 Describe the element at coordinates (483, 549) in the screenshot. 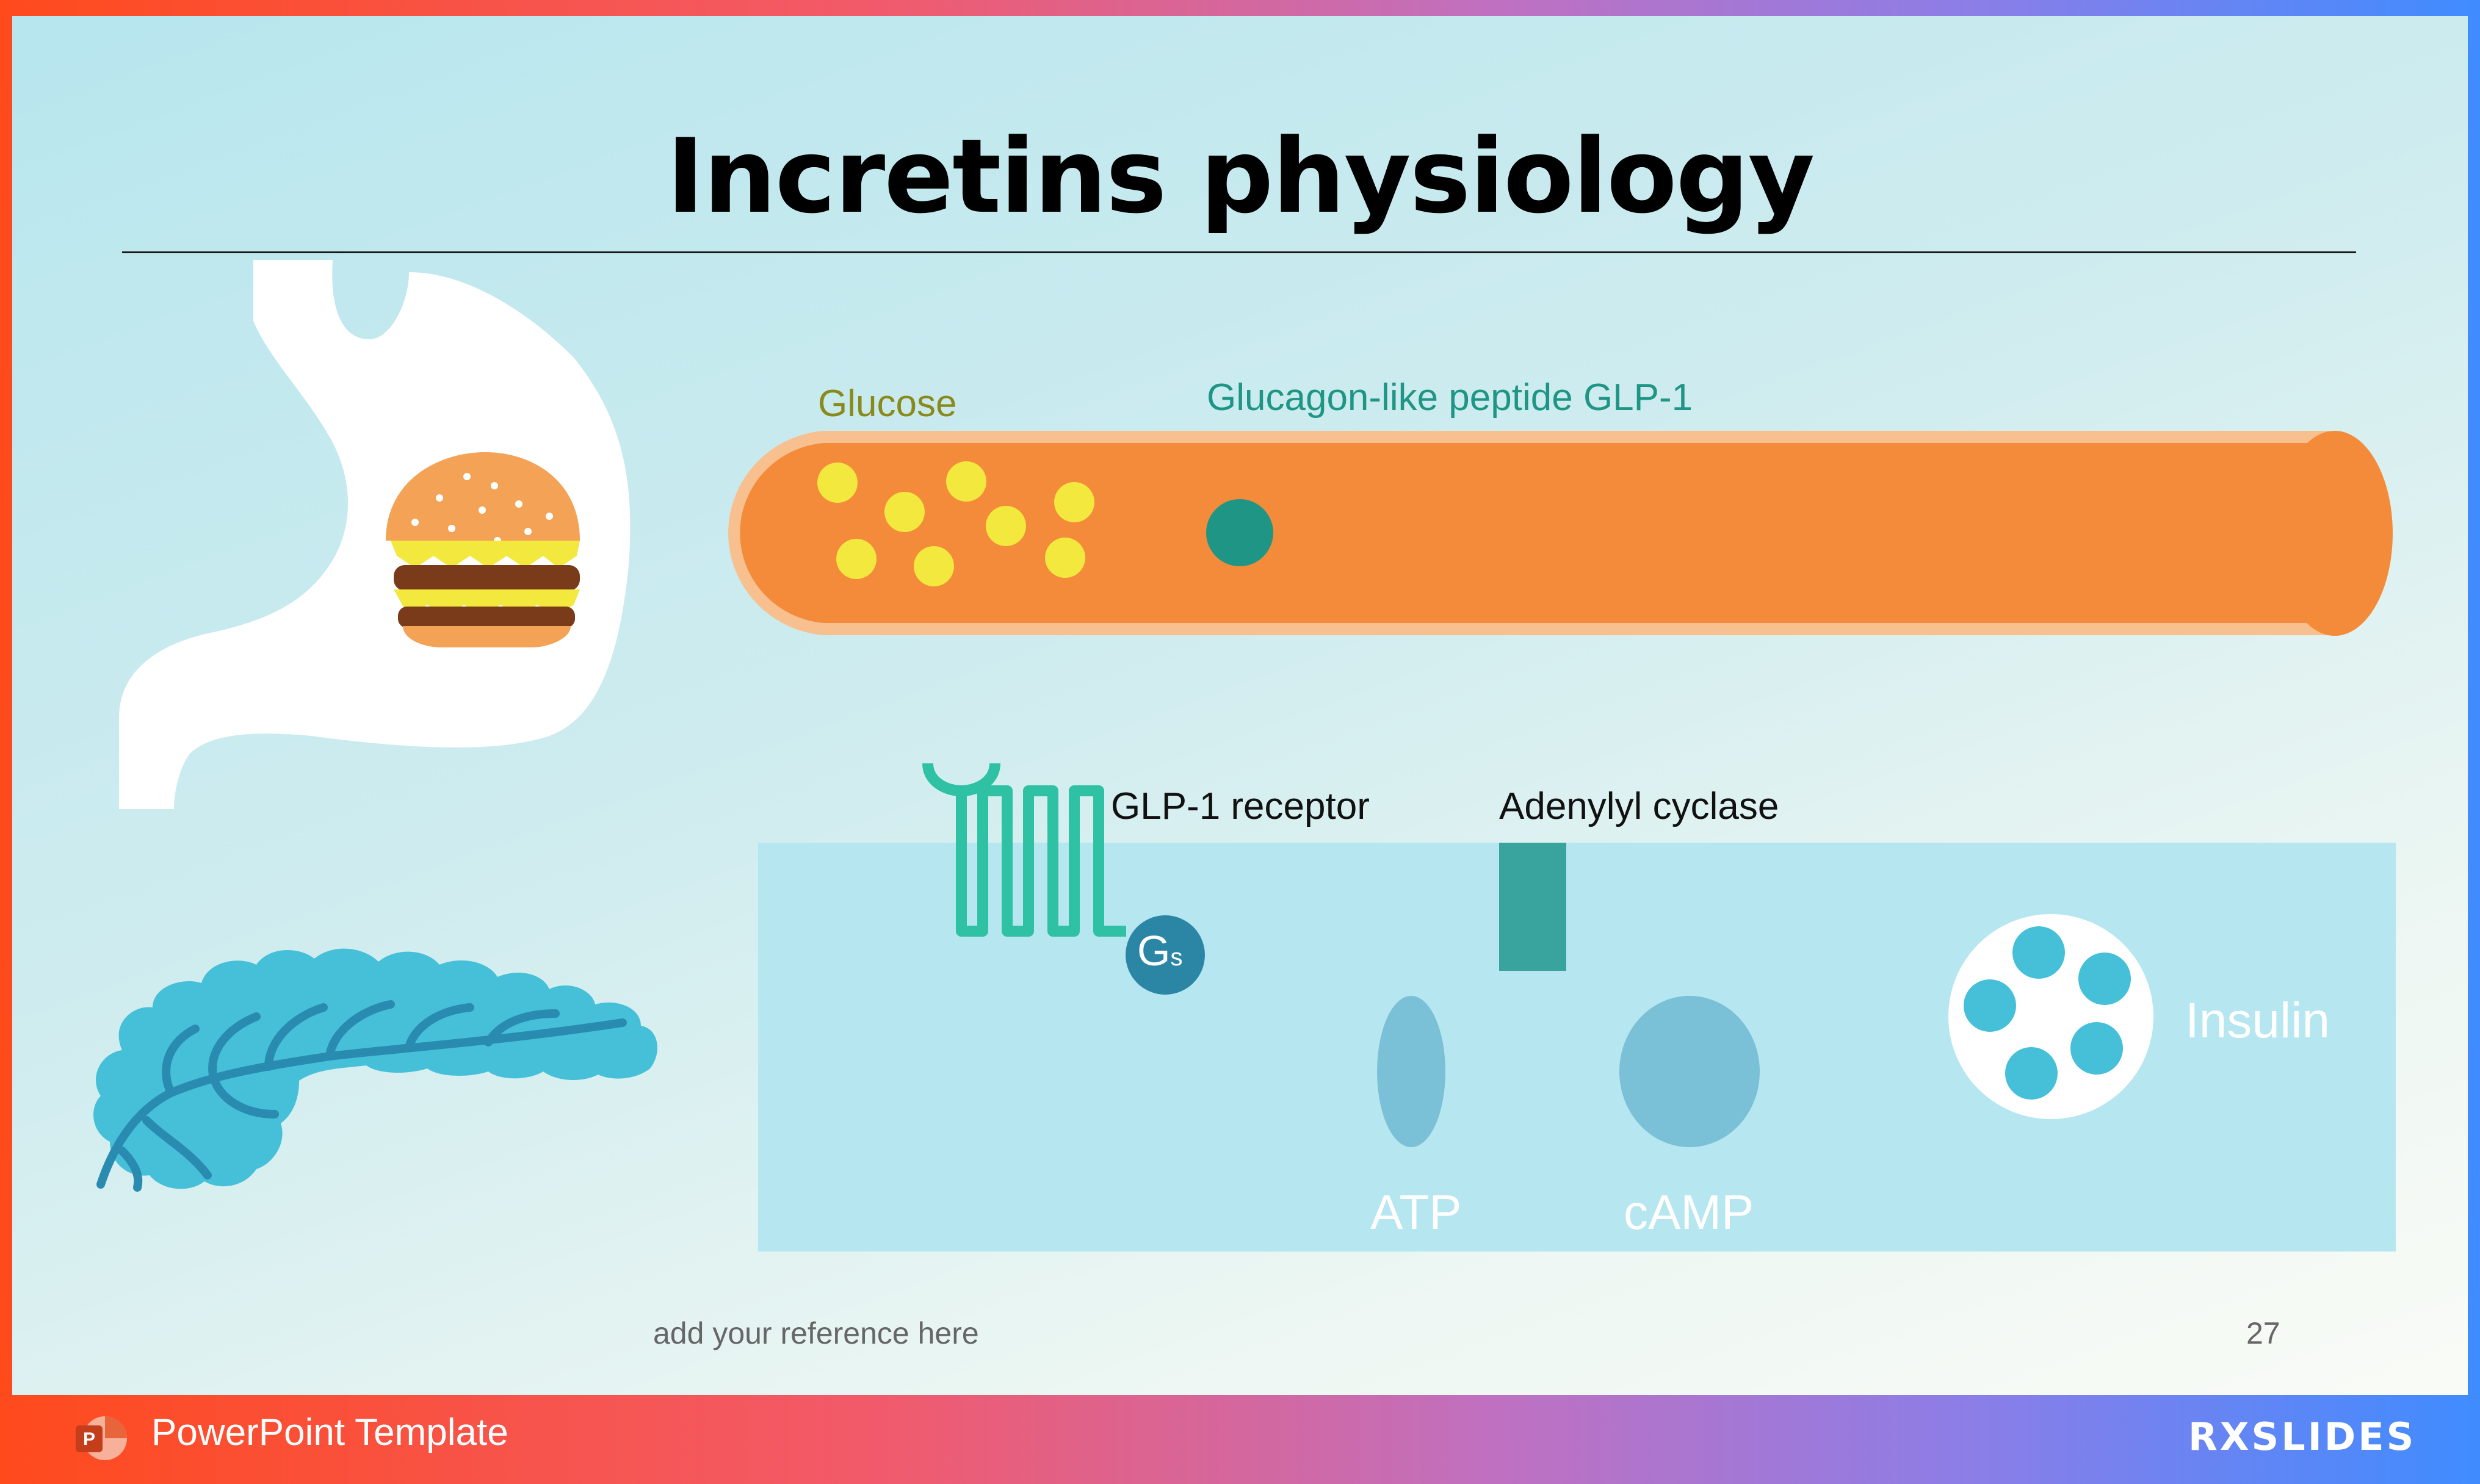

I see `burger-icon` at that location.